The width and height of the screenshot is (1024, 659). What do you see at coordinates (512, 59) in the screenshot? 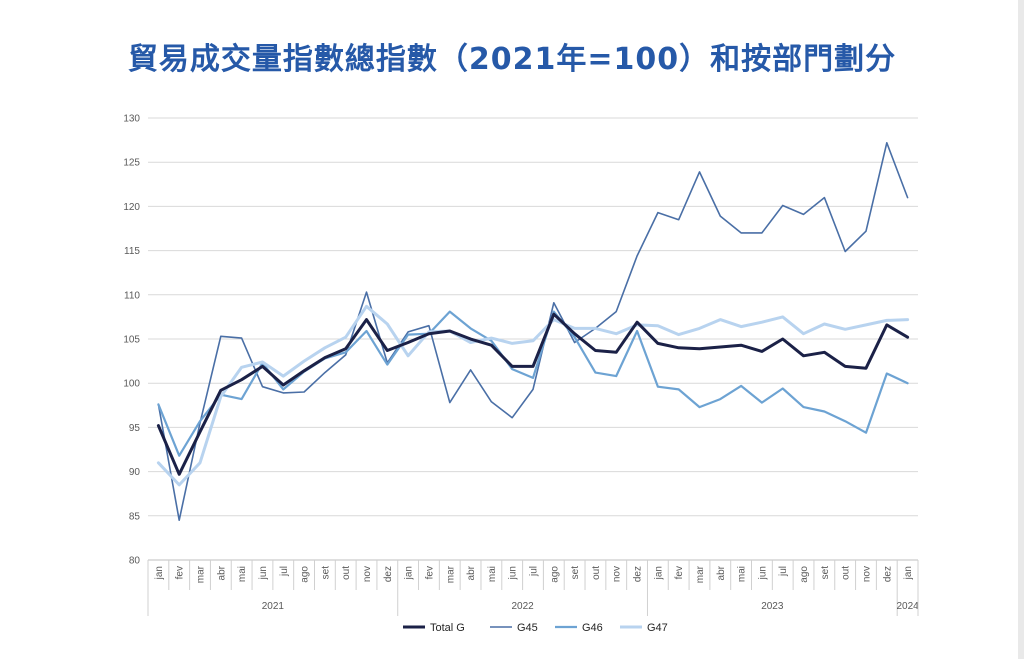
I see `chart-title: 貿易成交量指數總指數（2021年=100）和按部門劃分` at bounding box center [512, 59].